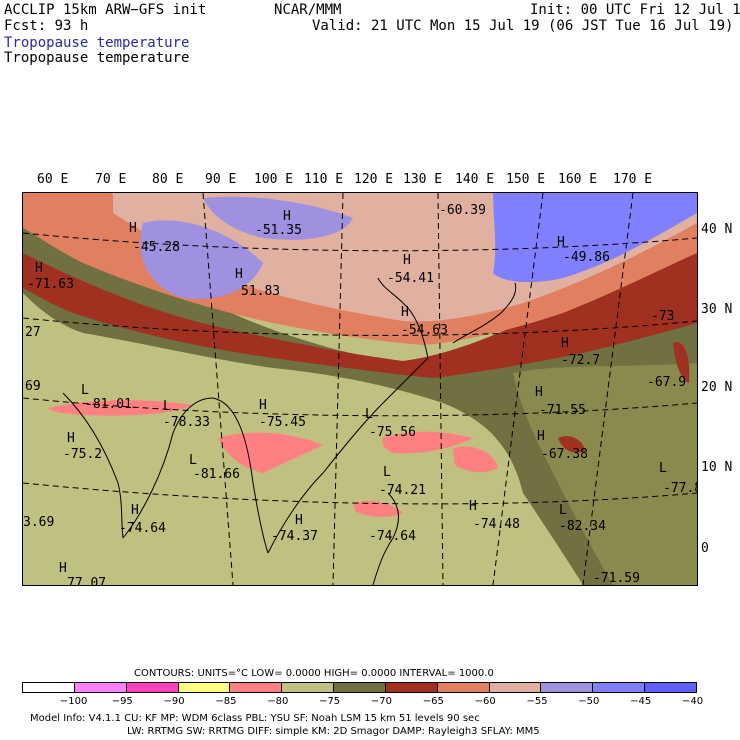 This screenshot has width=740, height=740. I want to click on colorbar-label: −40, so click(693, 701).